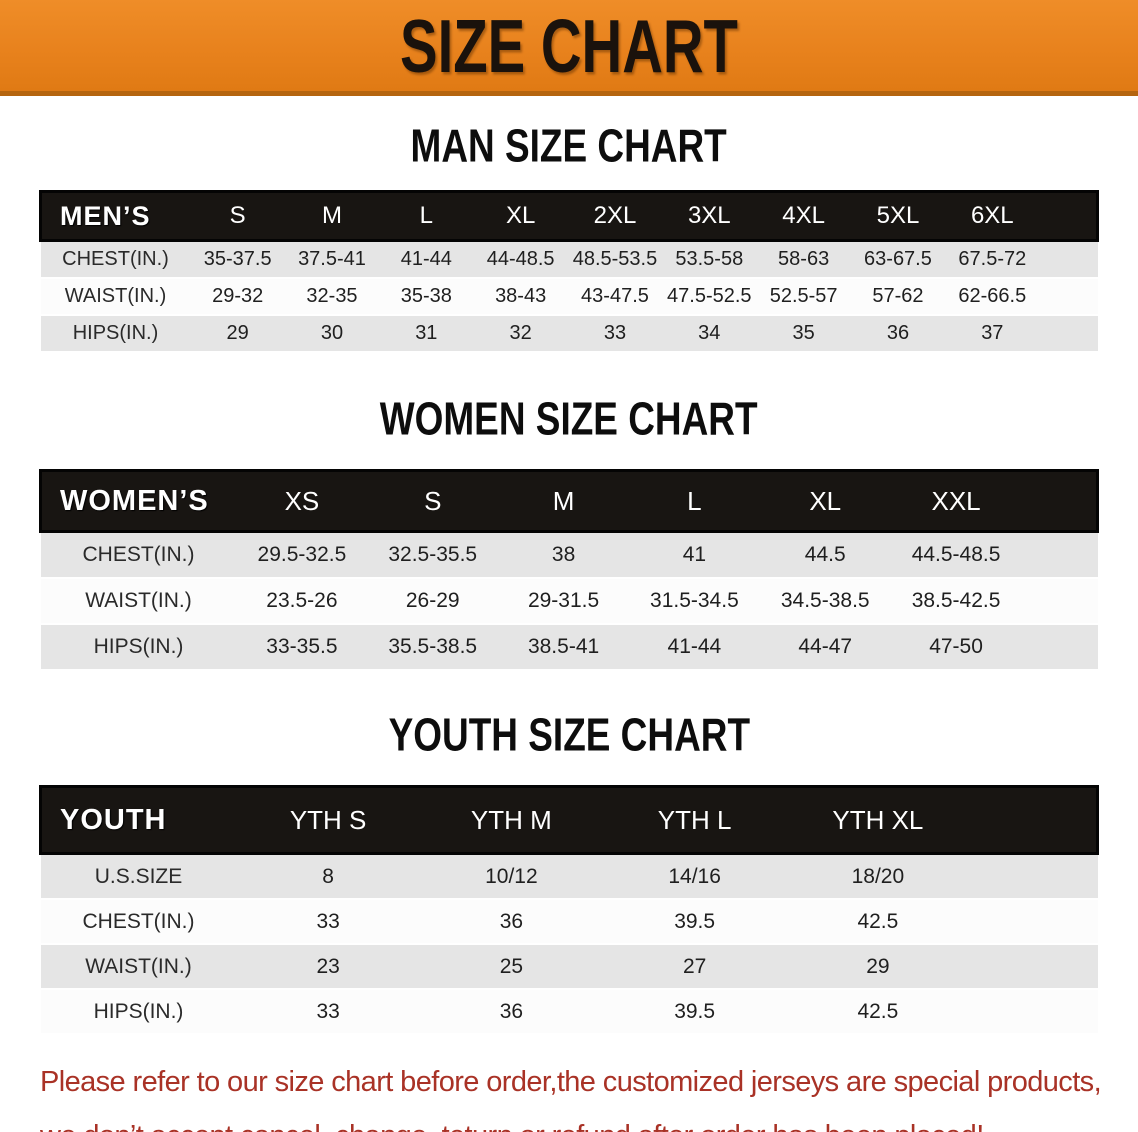 Image resolution: width=1138 pixels, height=1132 pixels. I want to click on measurement-value: 32.5-35.5, so click(433, 554).